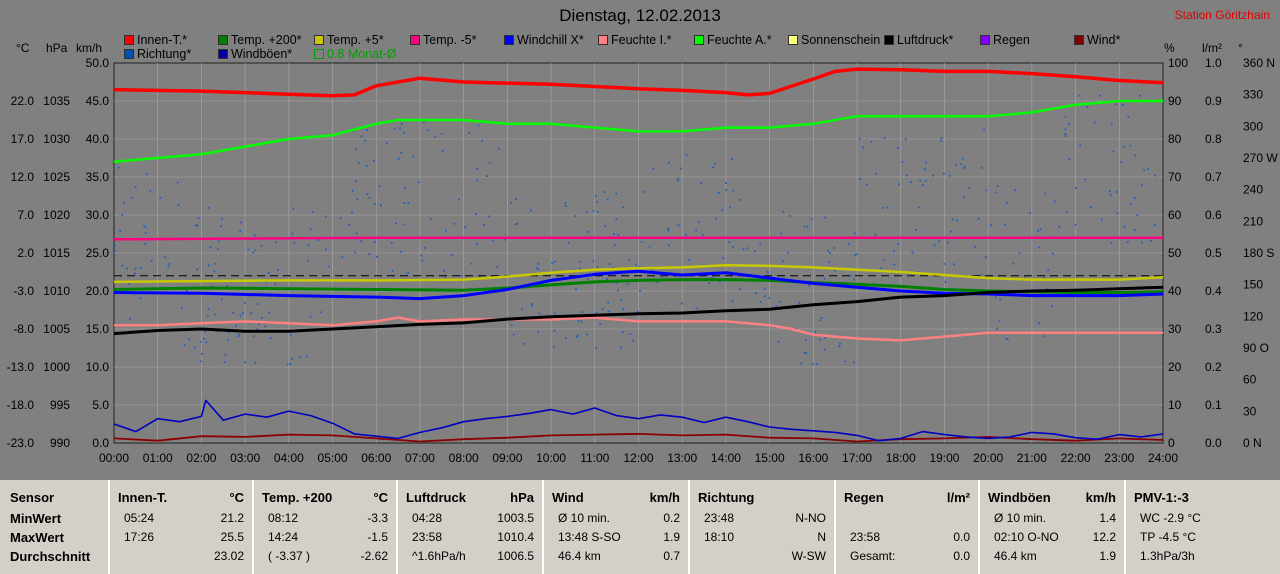  Describe the element at coordinates (988, 458) in the screenshot. I see `x-tick-label: 20:00` at that location.